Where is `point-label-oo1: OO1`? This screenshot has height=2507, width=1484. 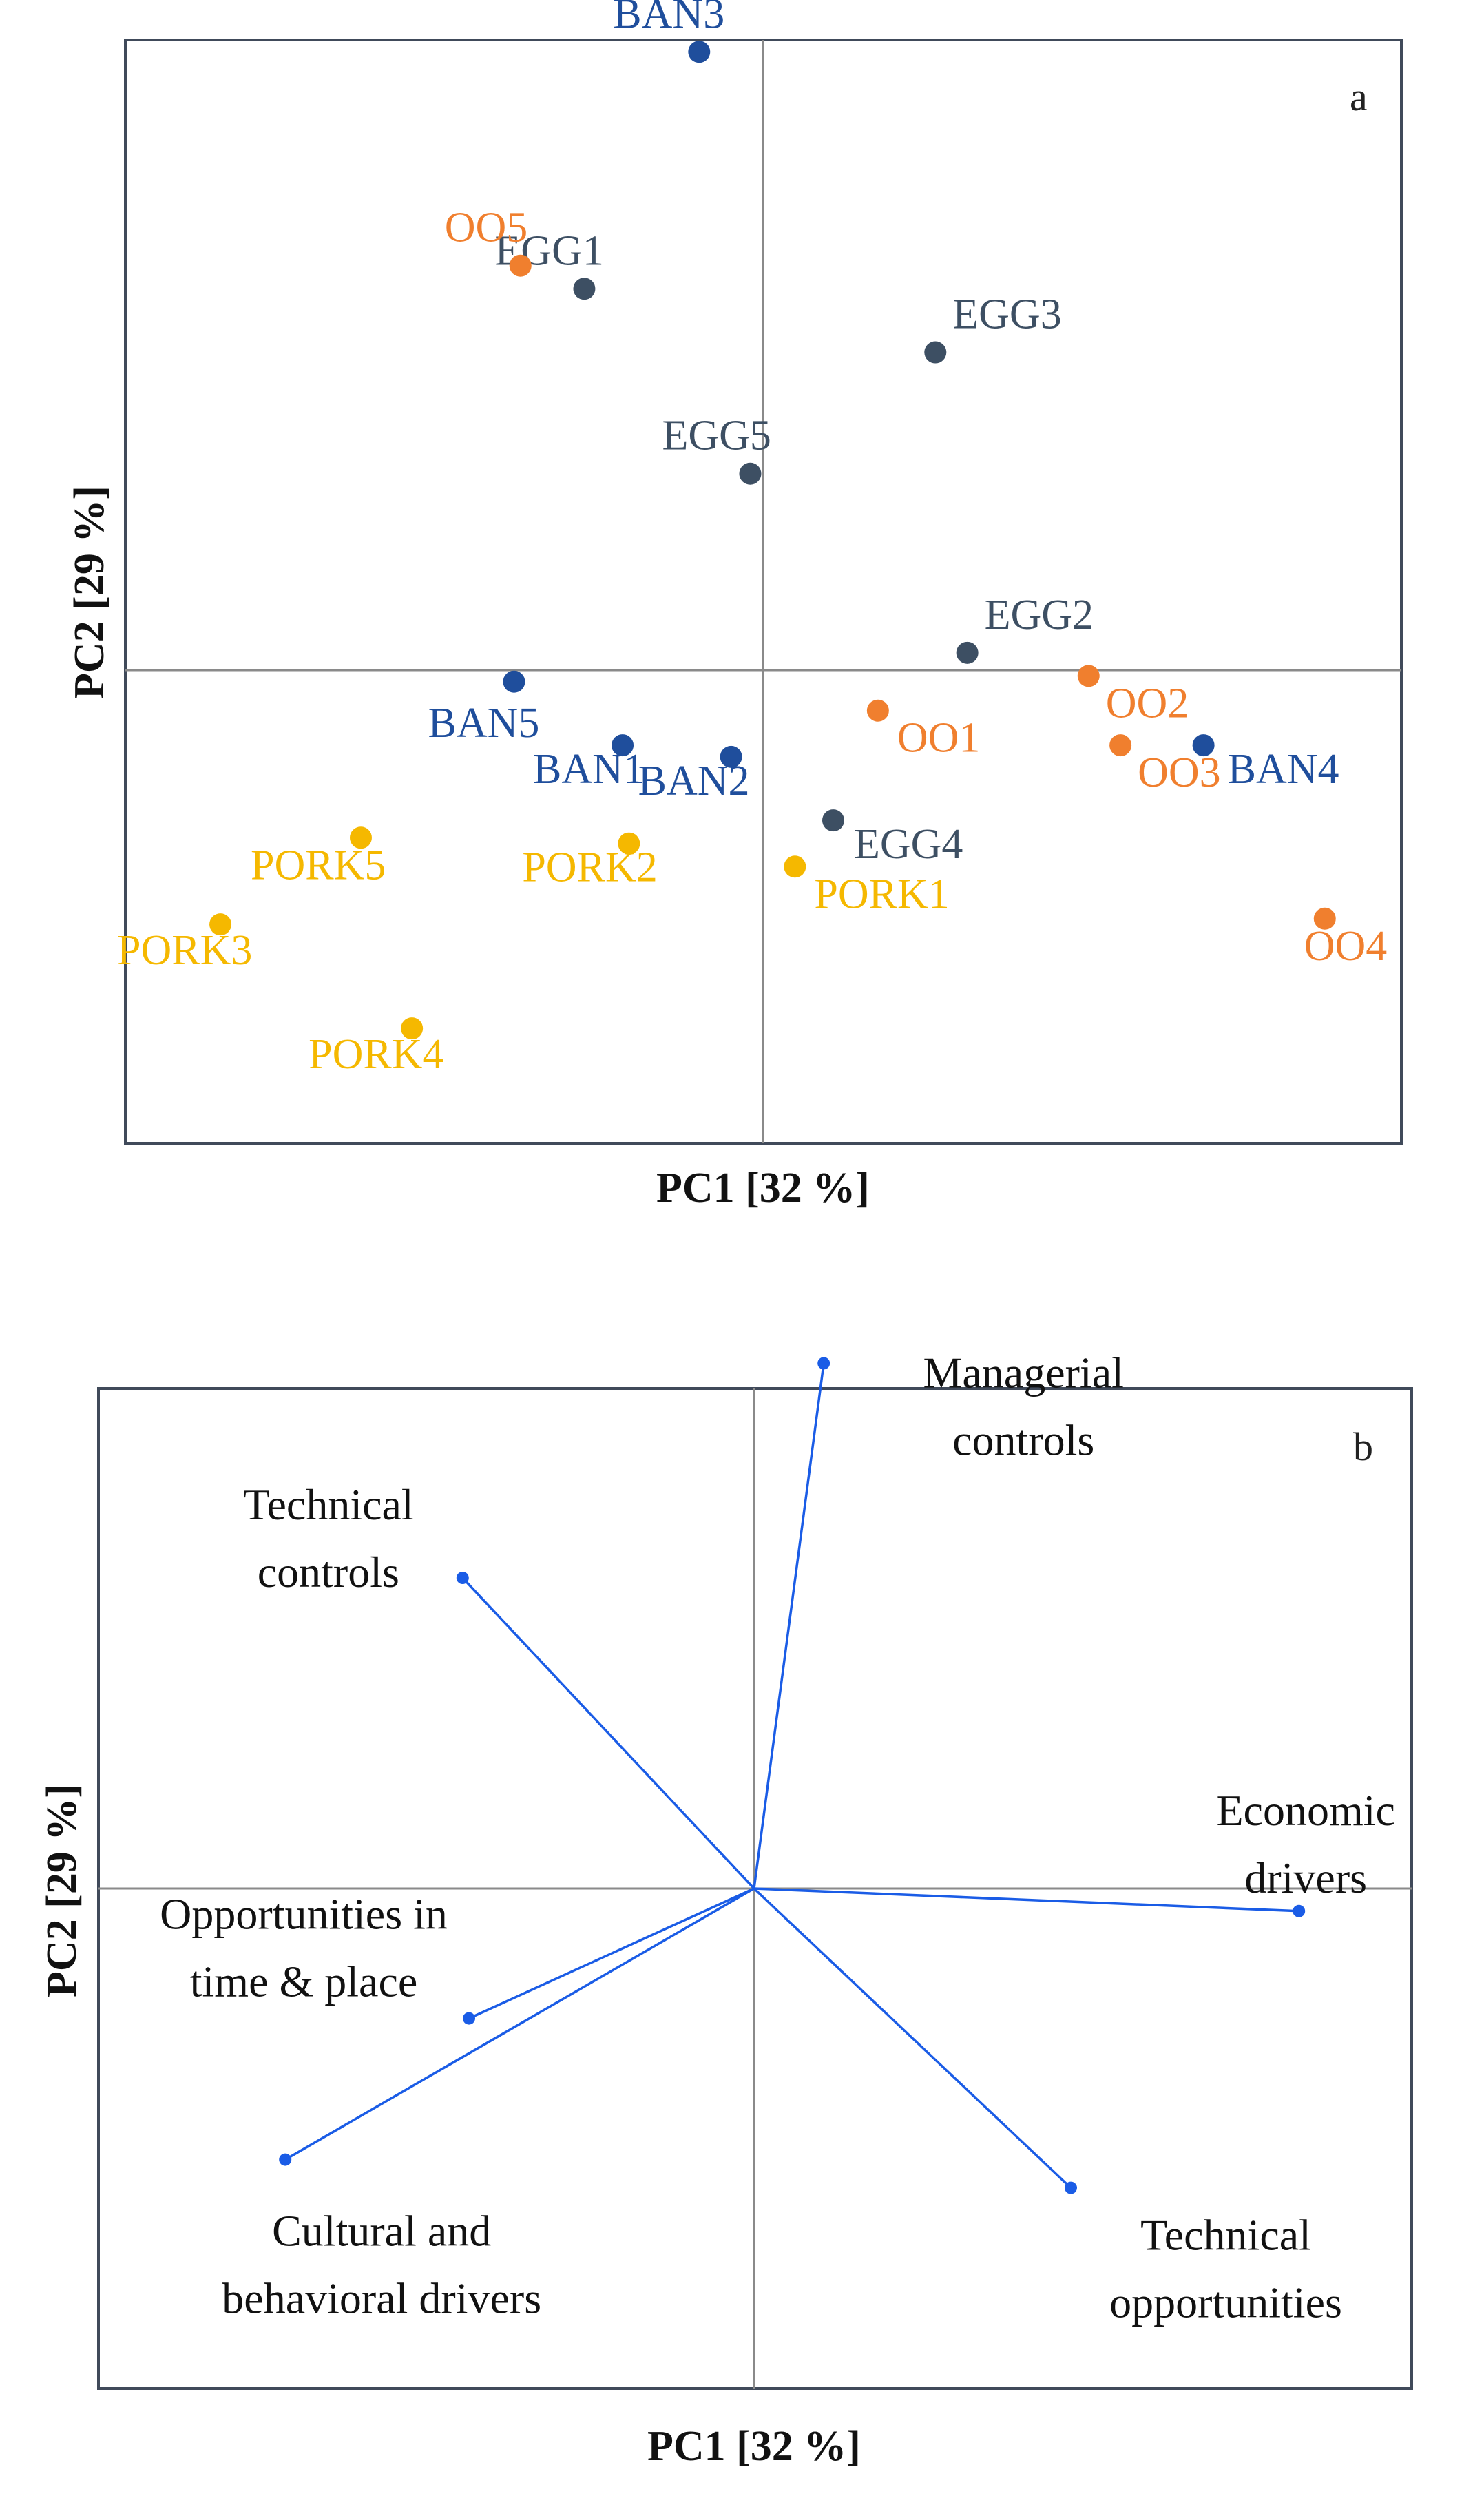
point-label-oo1: OO1 is located at coordinates (939, 738).